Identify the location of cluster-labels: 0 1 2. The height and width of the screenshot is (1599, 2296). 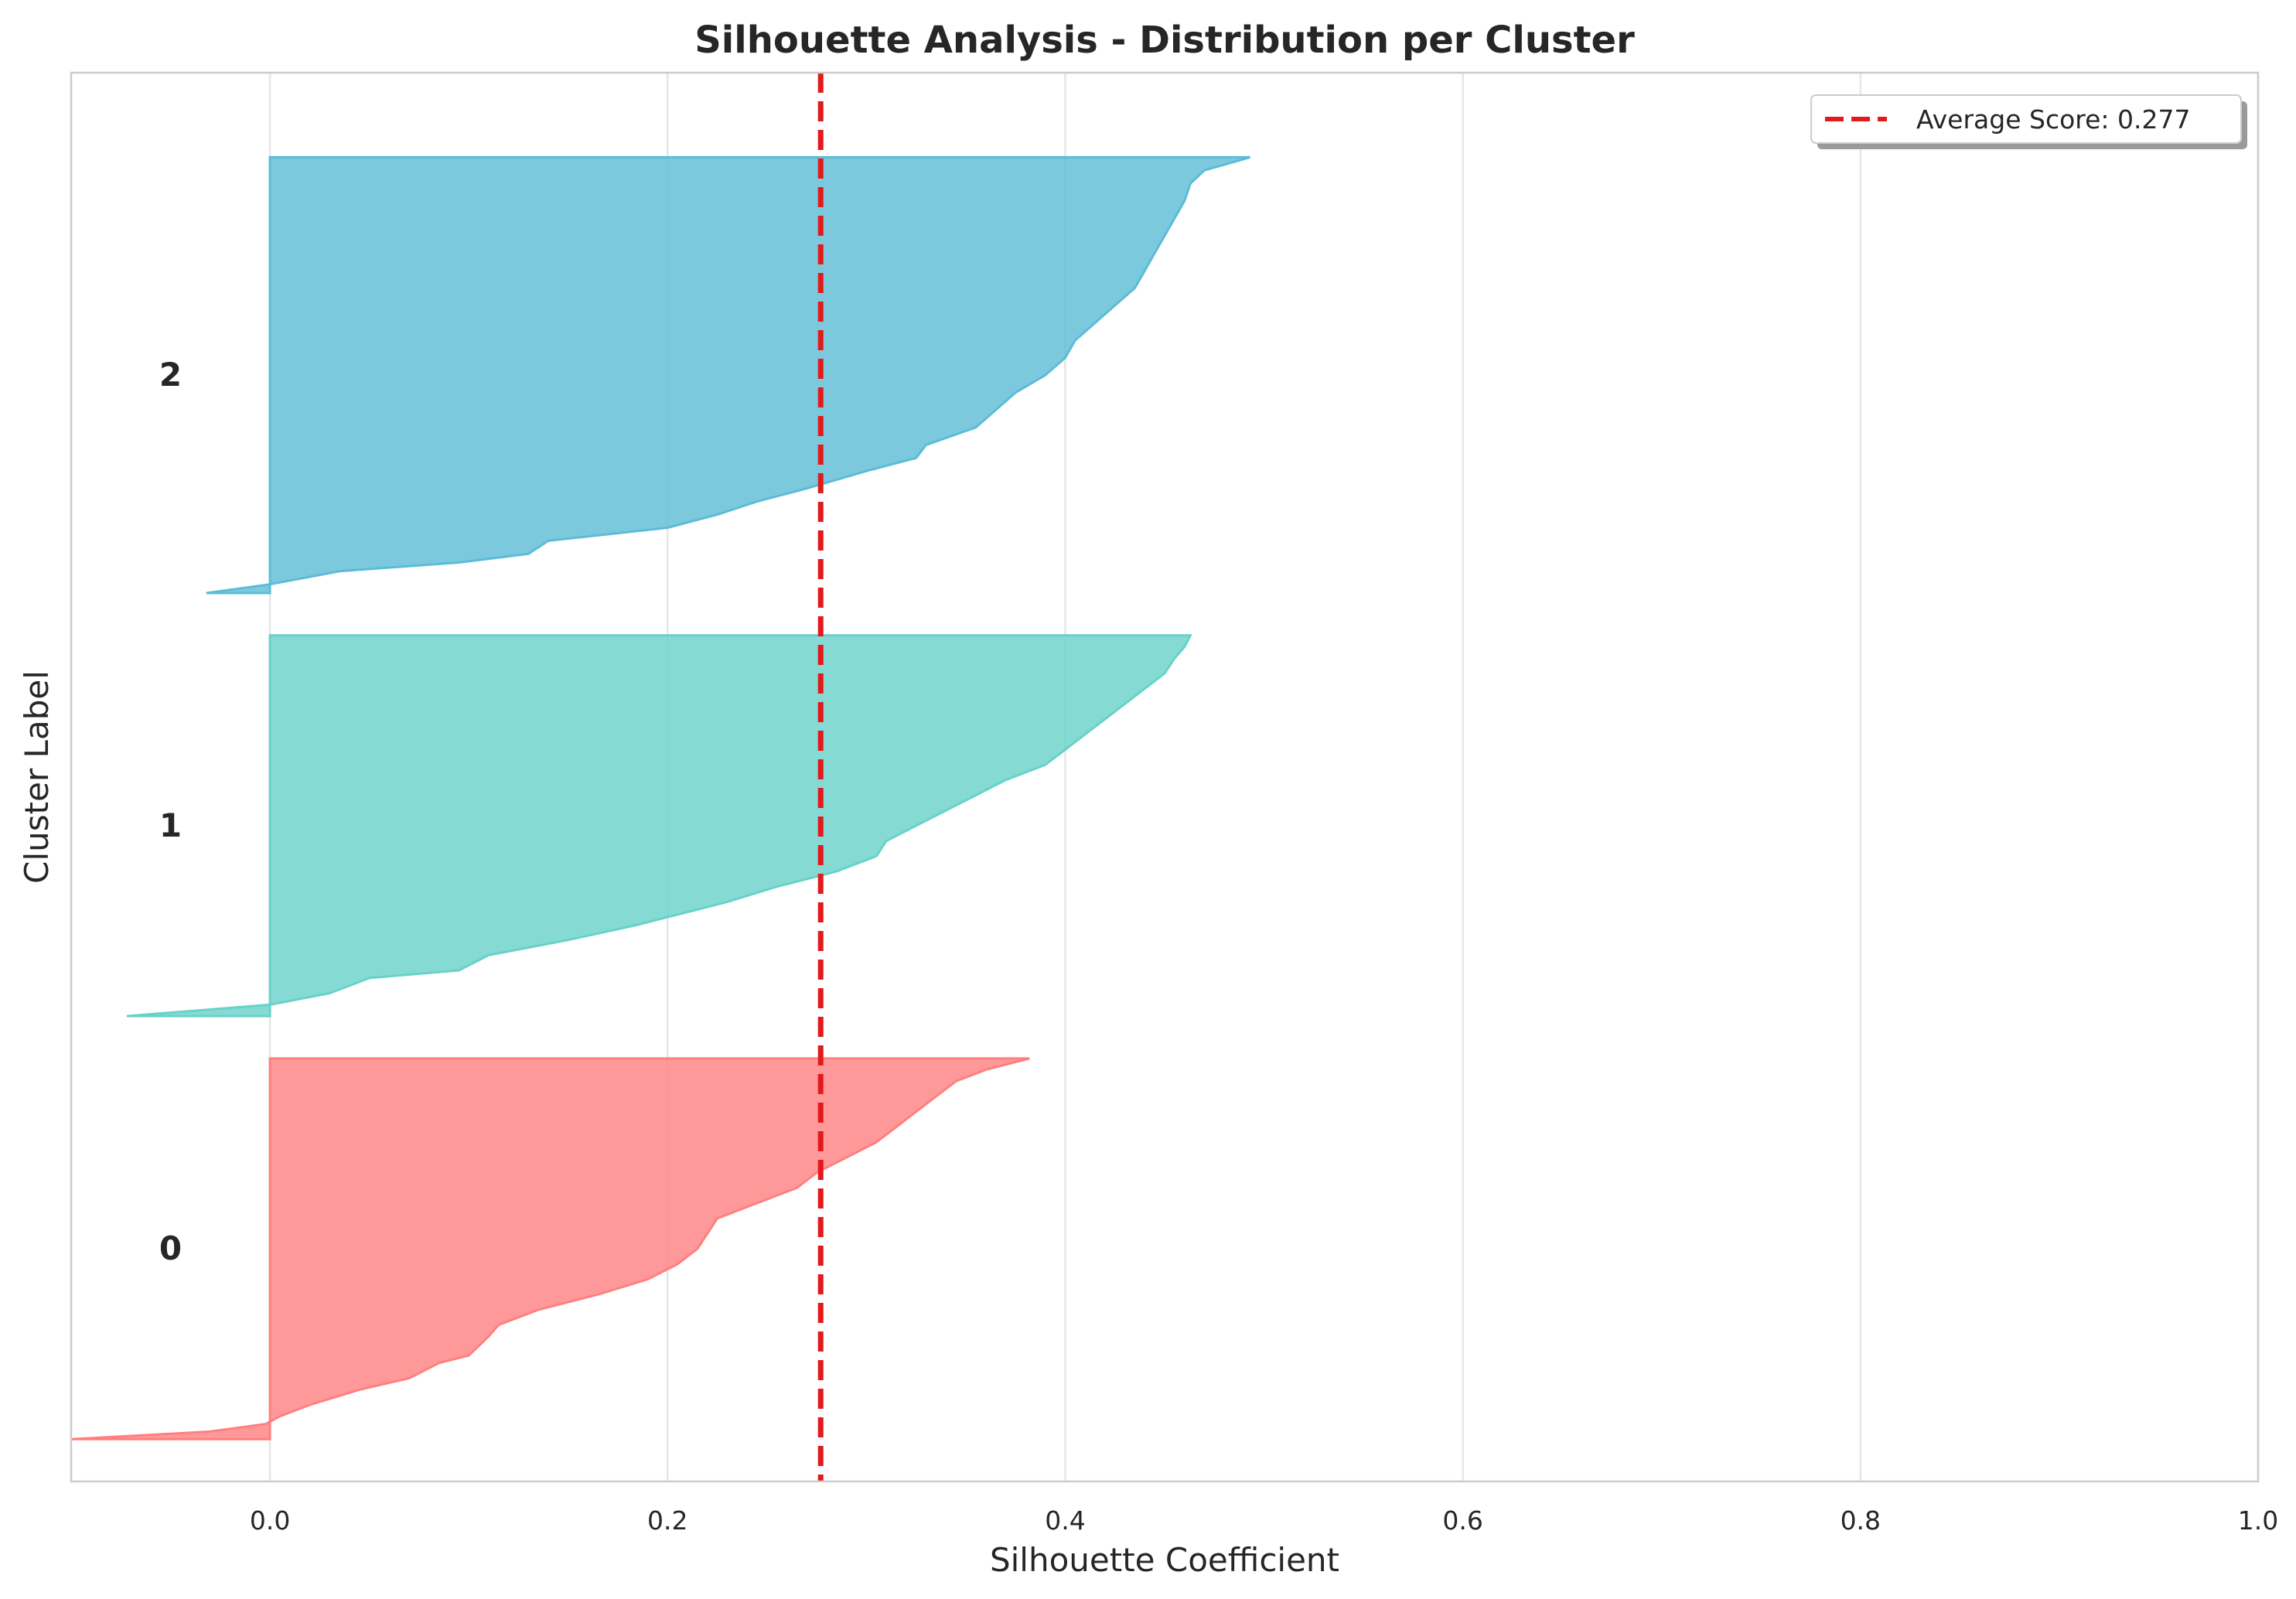
(170, 811).